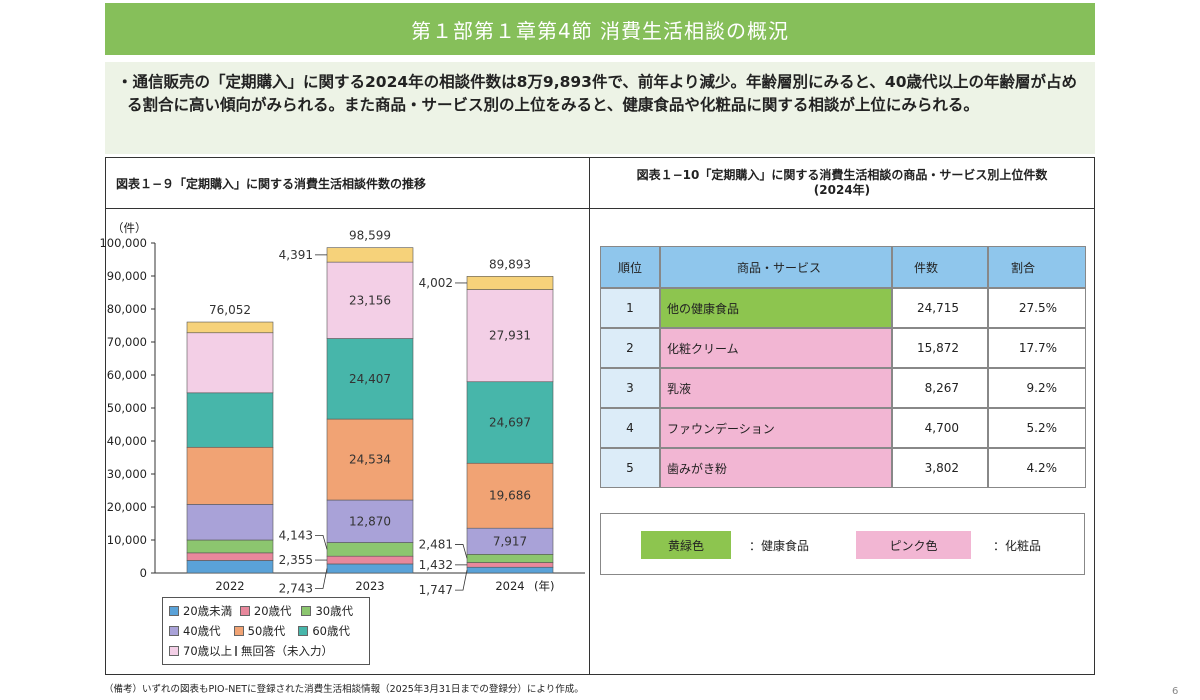 The width and height of the screenshot is (1200, 700). What do you see at coordinates (1037, 388) in the screenshot?
I see `share-cell: 9.2%` at bounding box center [1037, 388].